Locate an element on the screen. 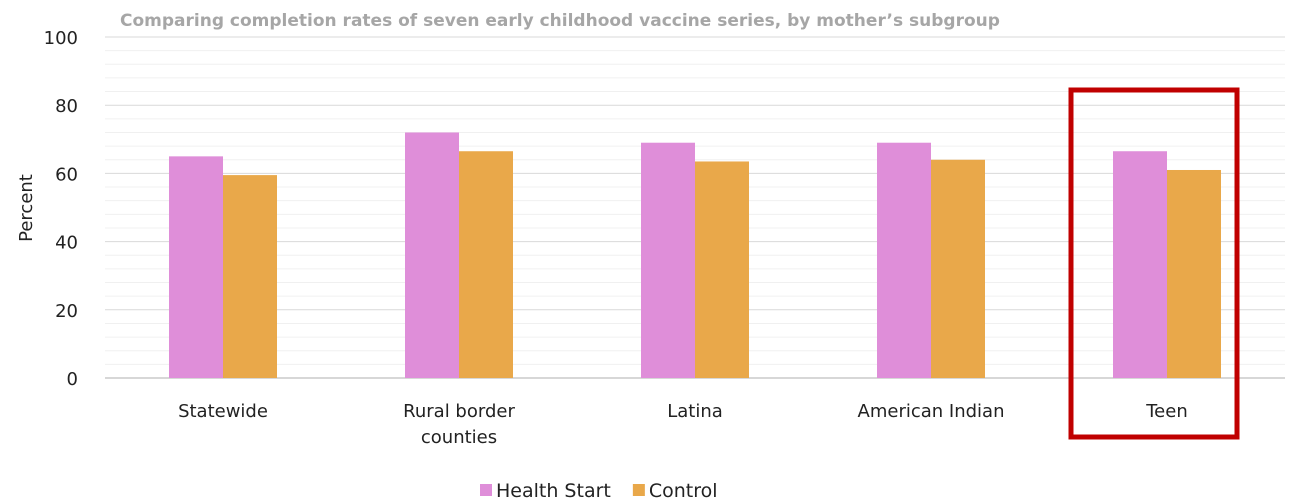  y-axis-ticks: 0 20 40 60 80 100 is located at coordinates (61, 209).